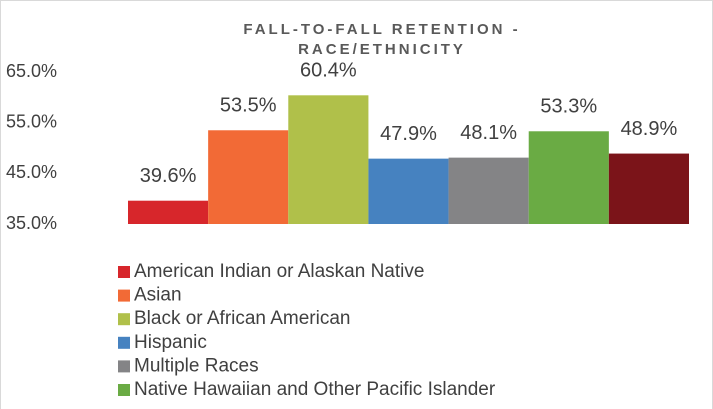 This screenshot has height=409, width=713. Describe the element at coordinates (170, 342) in the screenshot. I see `legend-label: Hispanic` at that location.